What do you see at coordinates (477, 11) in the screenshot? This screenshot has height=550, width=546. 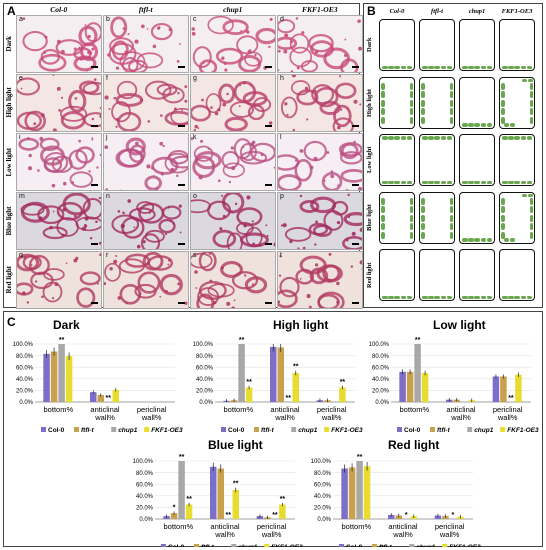 I see `panel-b-col-header: chup1` at bounding box center [477, 11].